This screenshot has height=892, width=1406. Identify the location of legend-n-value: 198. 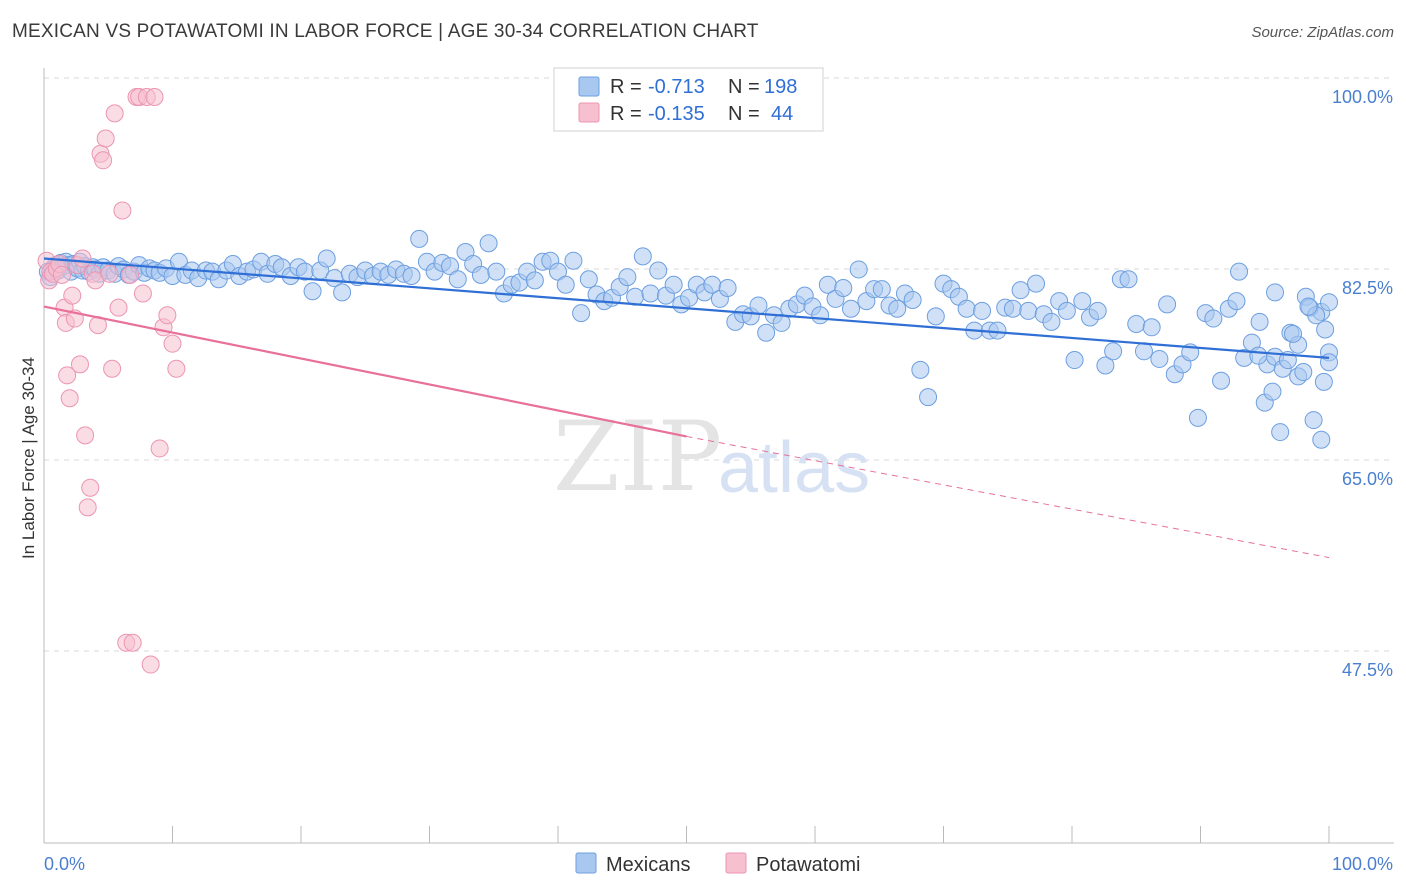
(780, 87).